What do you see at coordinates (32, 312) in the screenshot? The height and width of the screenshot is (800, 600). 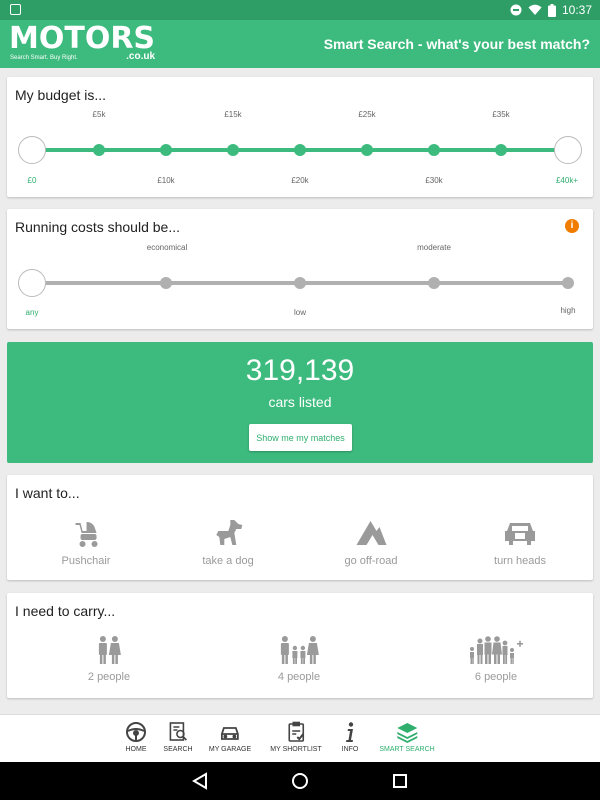 I see `running-costs-bottom-label: any` at bounding box center [32, 312].